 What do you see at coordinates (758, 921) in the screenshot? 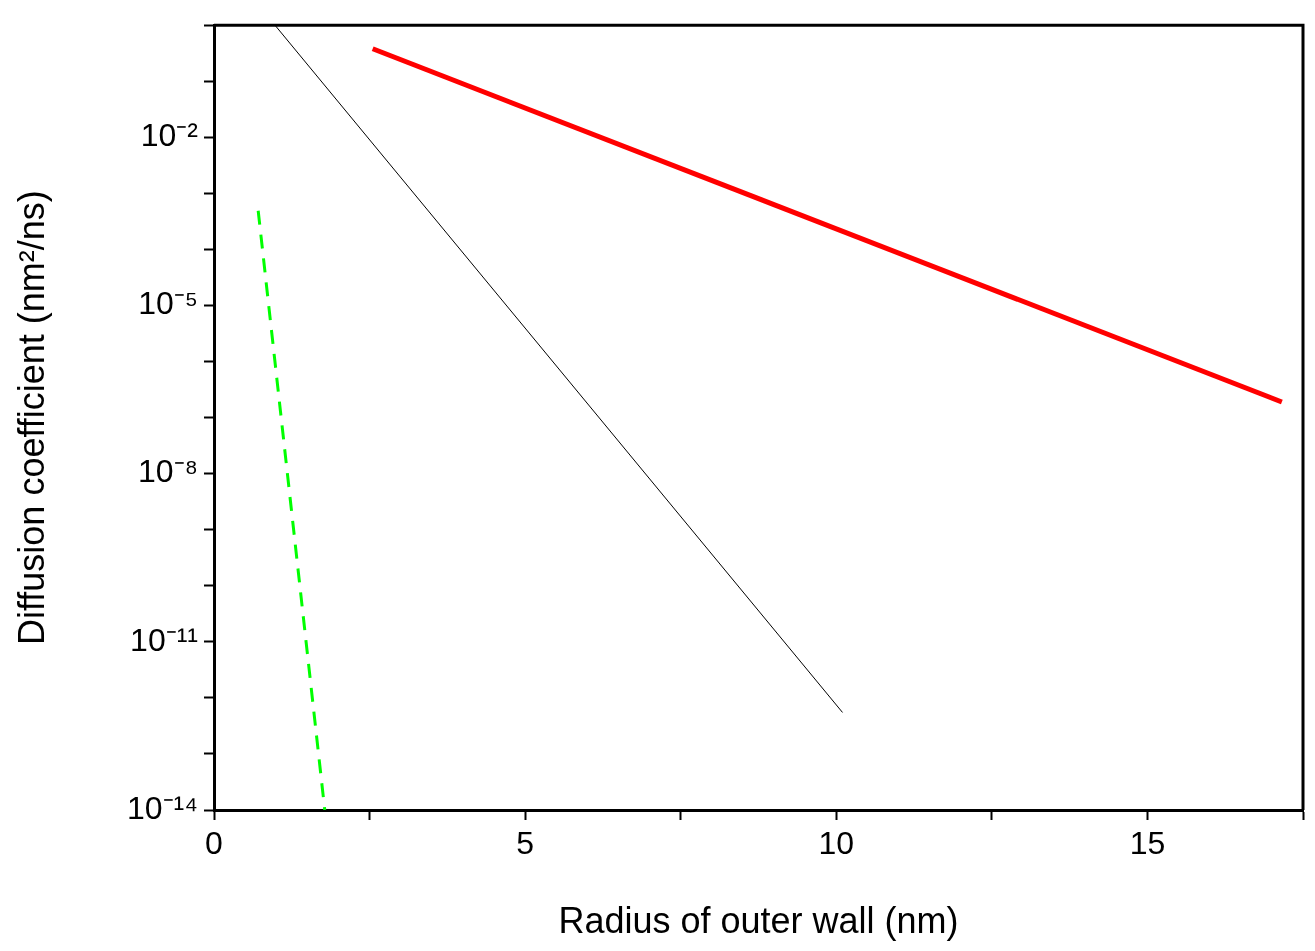
I see `x-axis-title: Radius of outer wall (nm)` at bounding box center [758, 921].